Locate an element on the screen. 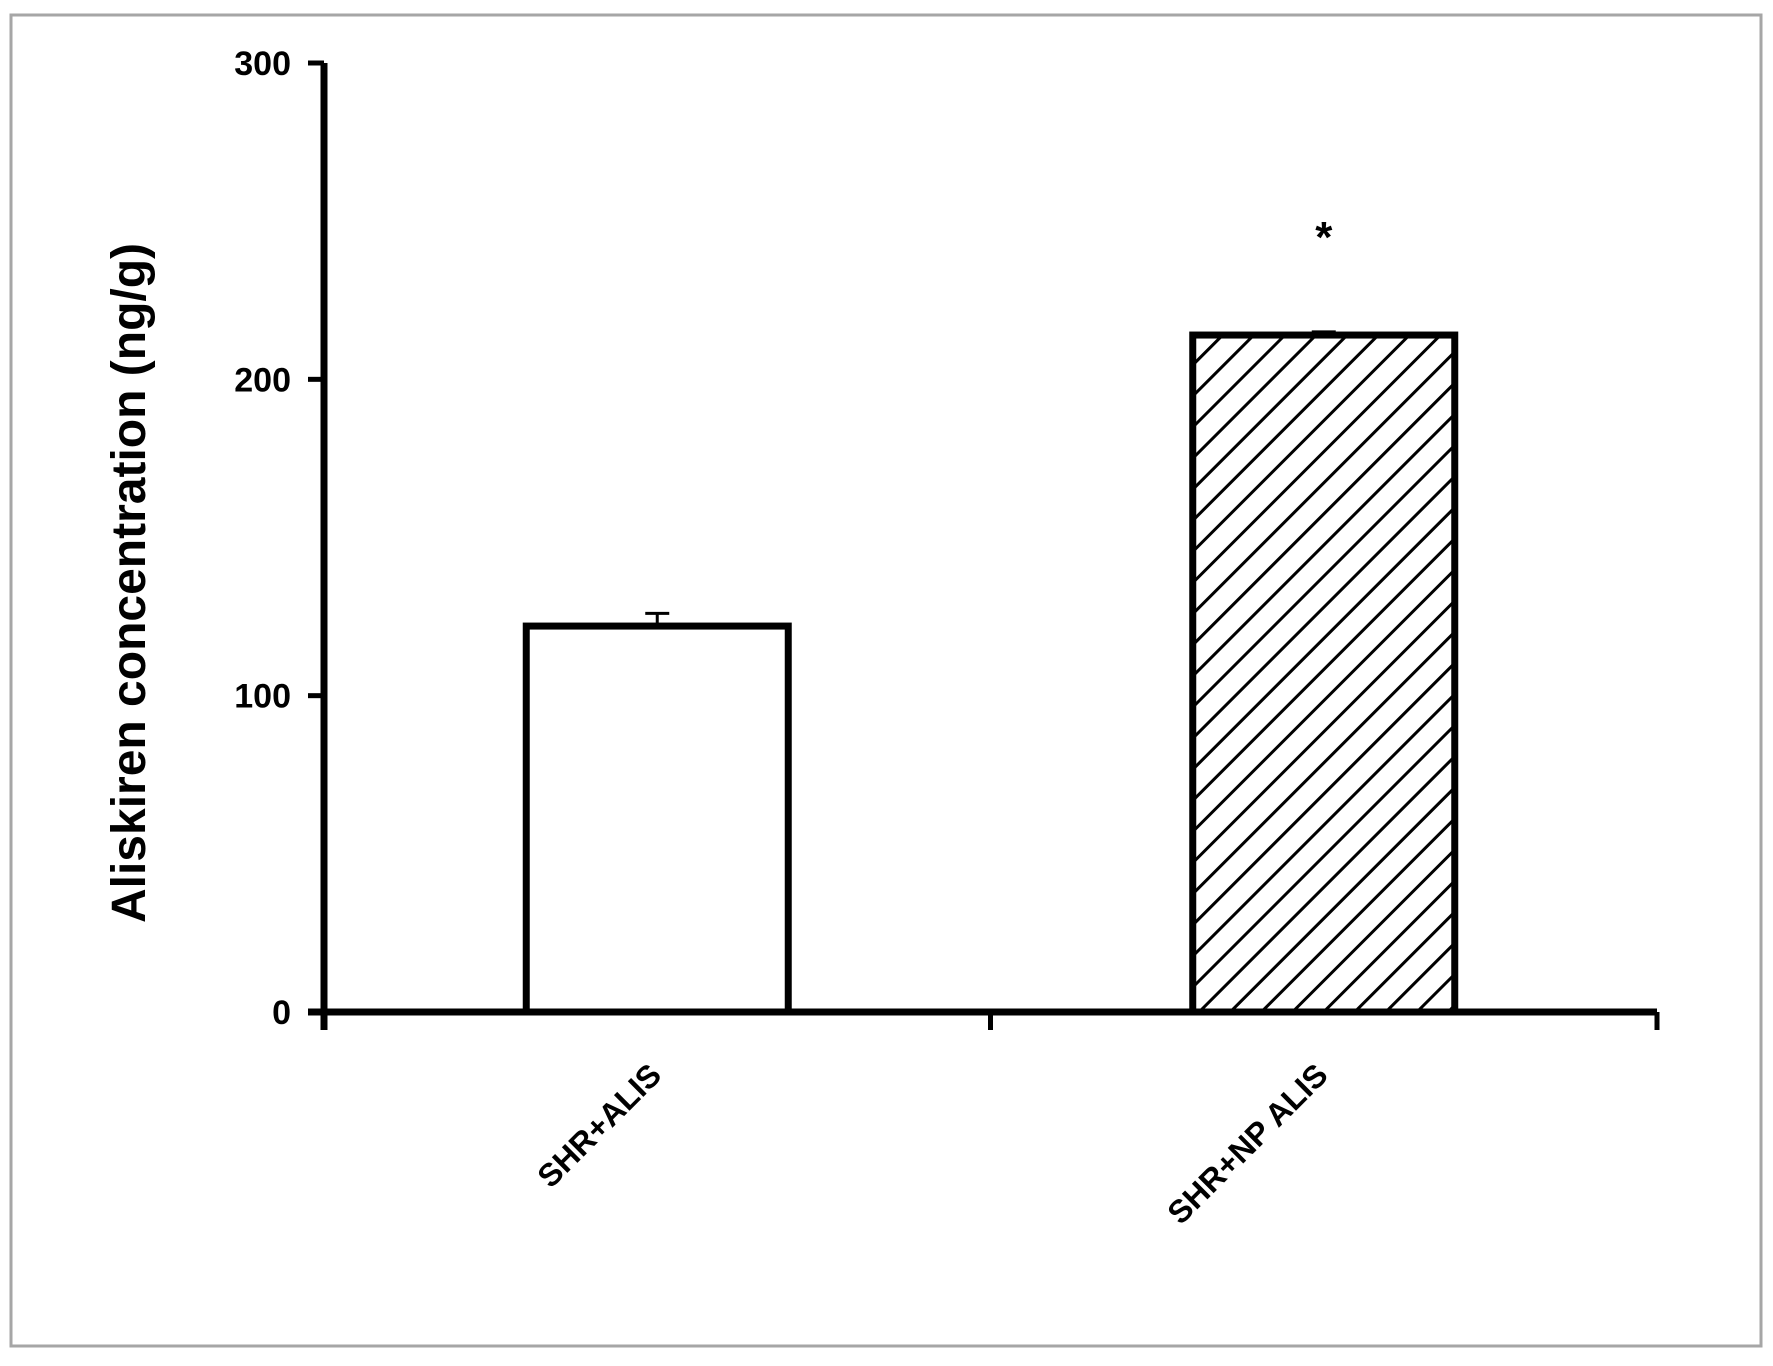  y-tick-label-0: 0 is located at coordinates (281, 1013).